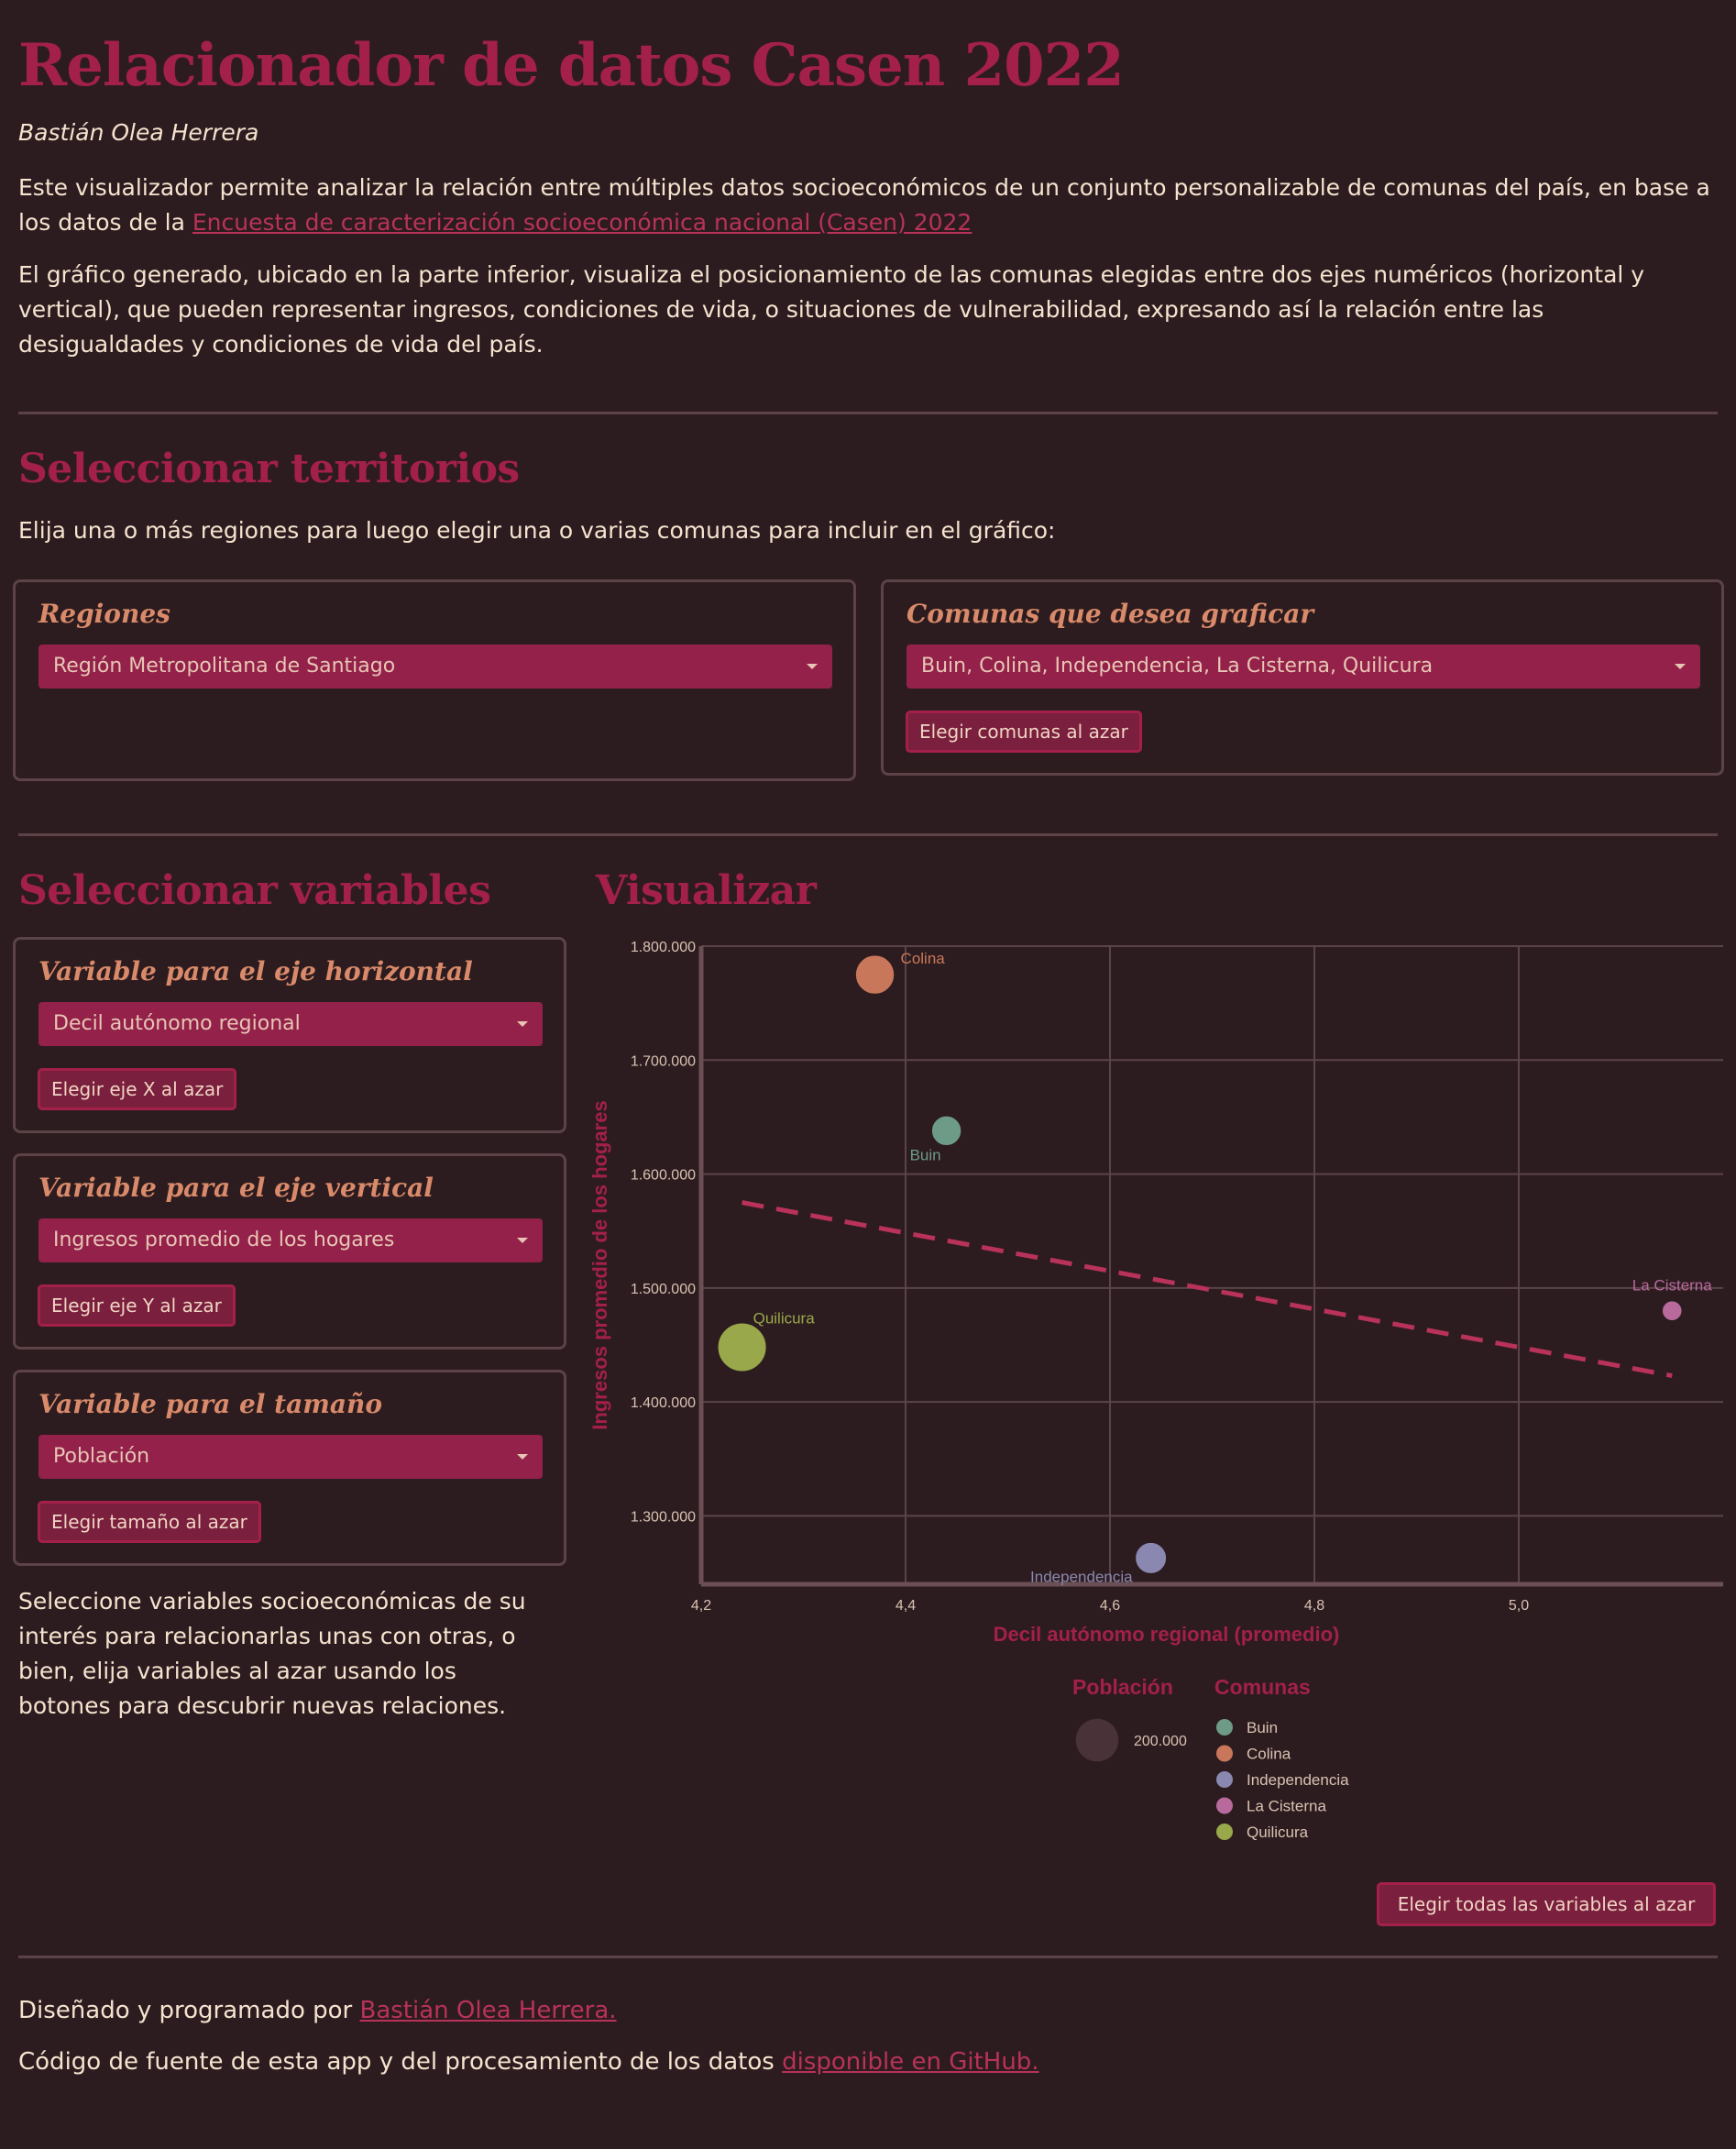 Image resolution: width=1736 pixels, height=2149 pixels. Describe the element at coordinates (663, 1517) in the screenshot. I see `y-tick-label: 1.300.000` at that location.